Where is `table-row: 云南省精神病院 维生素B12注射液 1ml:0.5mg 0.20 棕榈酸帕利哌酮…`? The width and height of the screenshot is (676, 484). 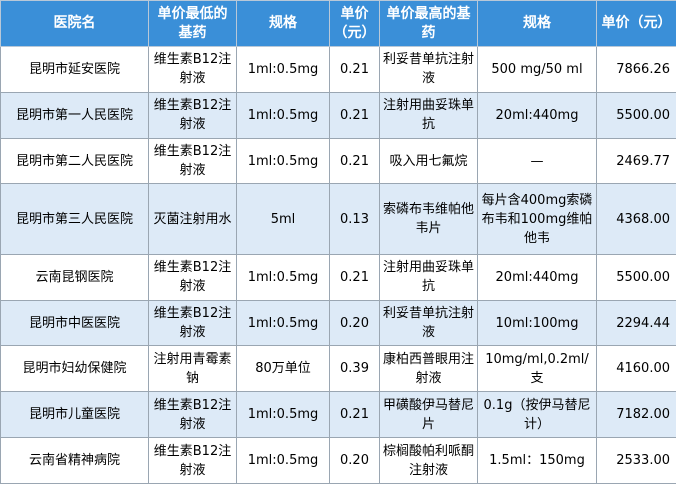
table-row: 云南省精神病院 维生素B12注射液 1ml:0.5mg 0.20 棕榈酸帕利哌酮… is located at coordinates (338, 460).